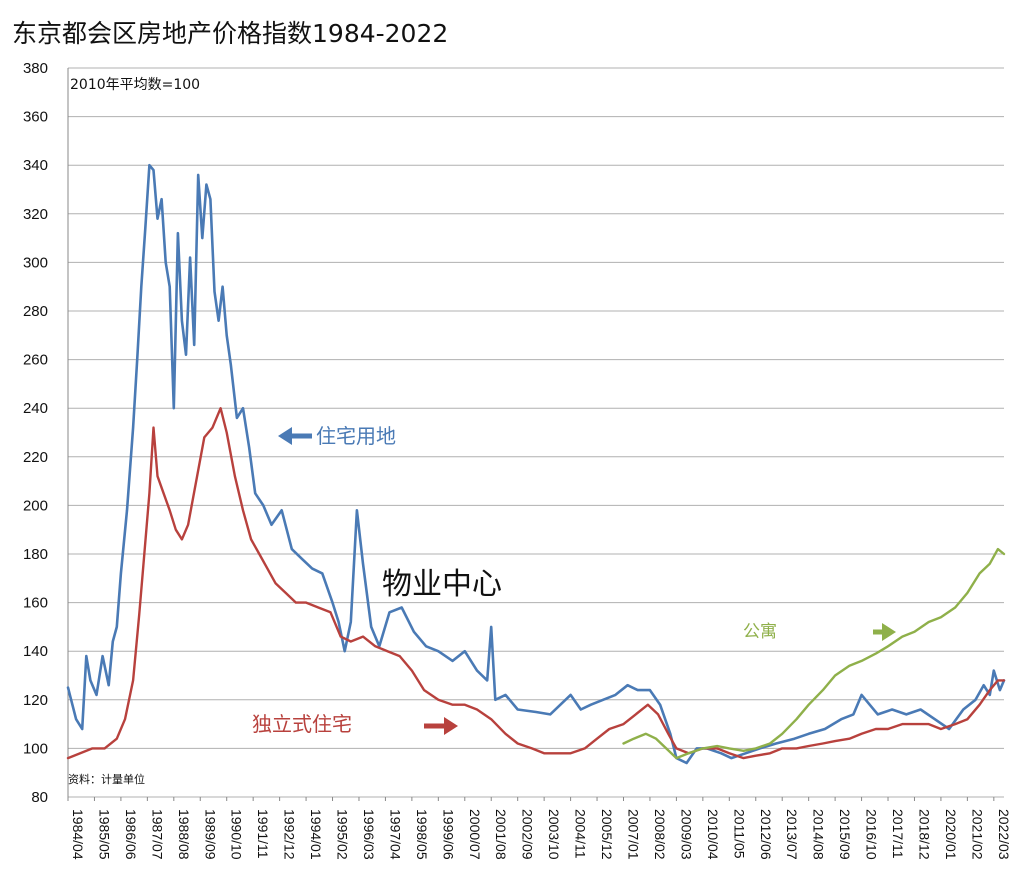  What do you see at coordinates (35, 554) in the screenshot?
I see `y-tick-label: 180` at bounding box center [35, 554].